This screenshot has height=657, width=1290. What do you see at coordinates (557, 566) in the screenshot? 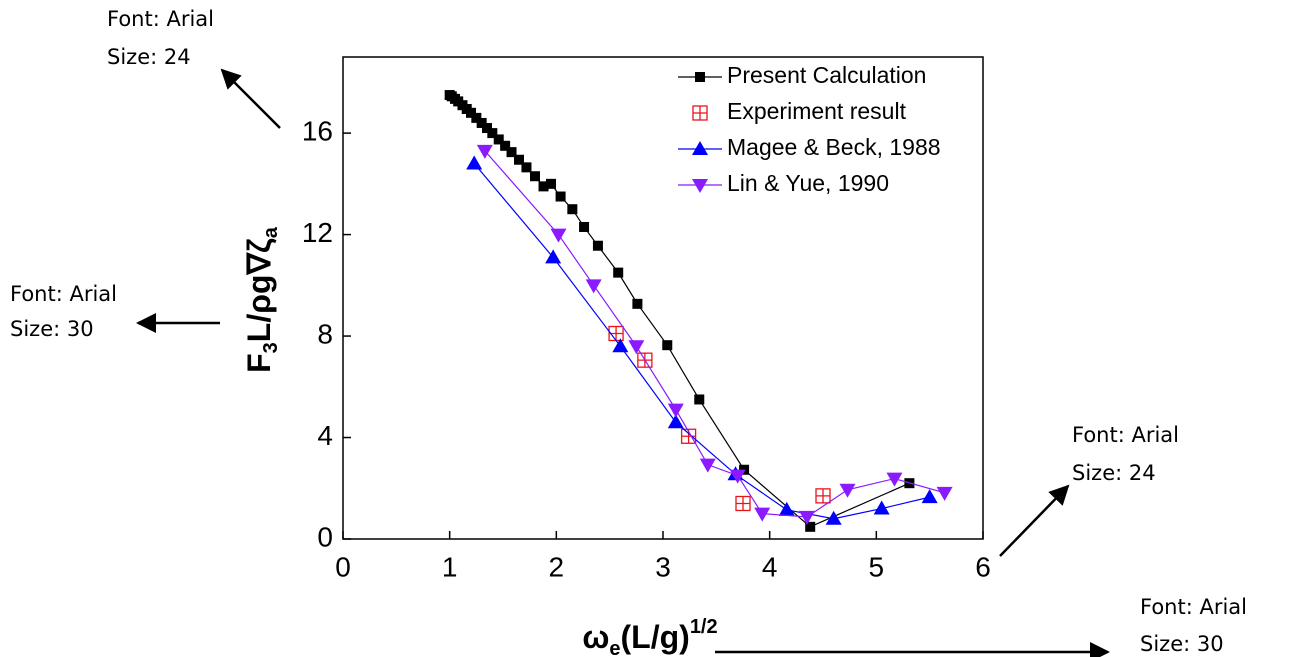
I see `x-tick-label: 2` at bounding box center [557, 566].